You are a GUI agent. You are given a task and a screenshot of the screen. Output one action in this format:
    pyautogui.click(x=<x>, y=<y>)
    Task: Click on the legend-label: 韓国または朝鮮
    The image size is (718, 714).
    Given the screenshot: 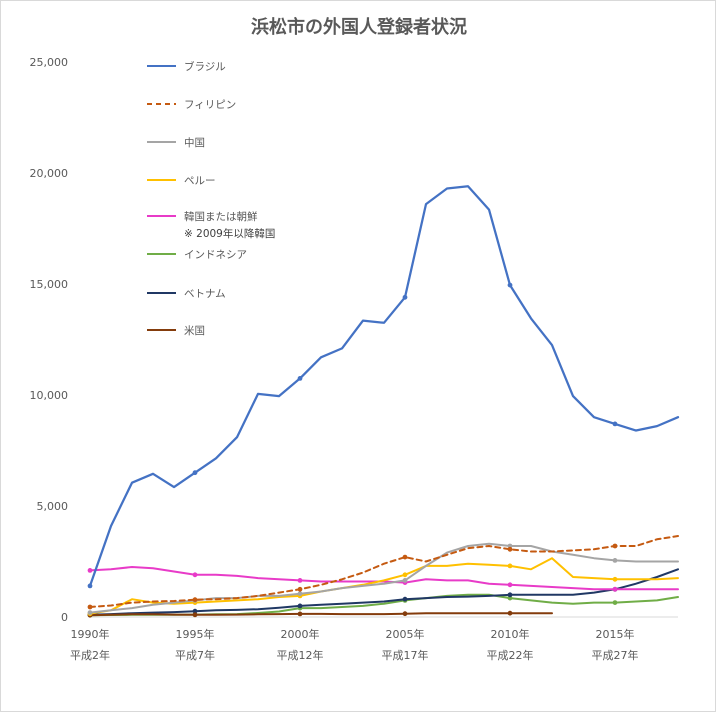 What is the action you would take?
    pyautogui.click(x=221, y=216)
    